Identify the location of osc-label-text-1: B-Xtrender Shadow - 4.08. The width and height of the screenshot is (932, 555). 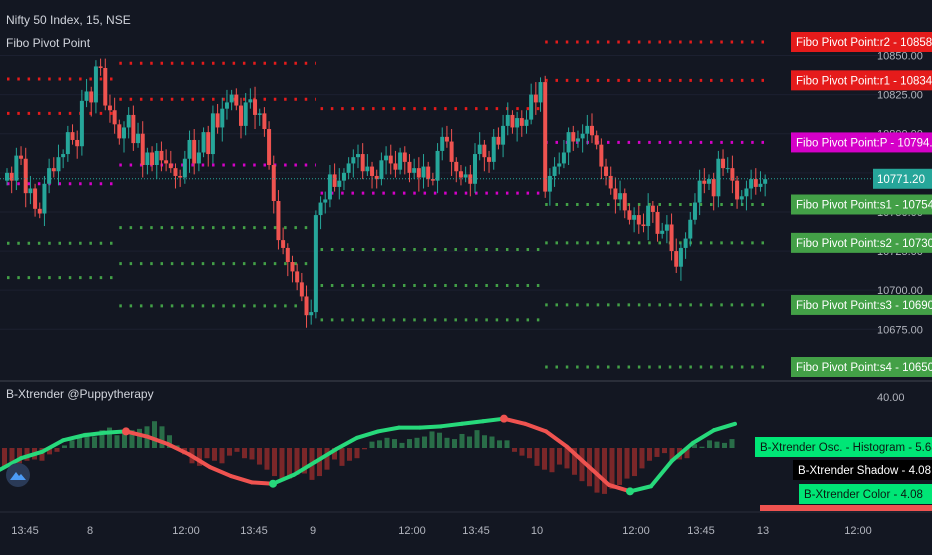
(864, 471).